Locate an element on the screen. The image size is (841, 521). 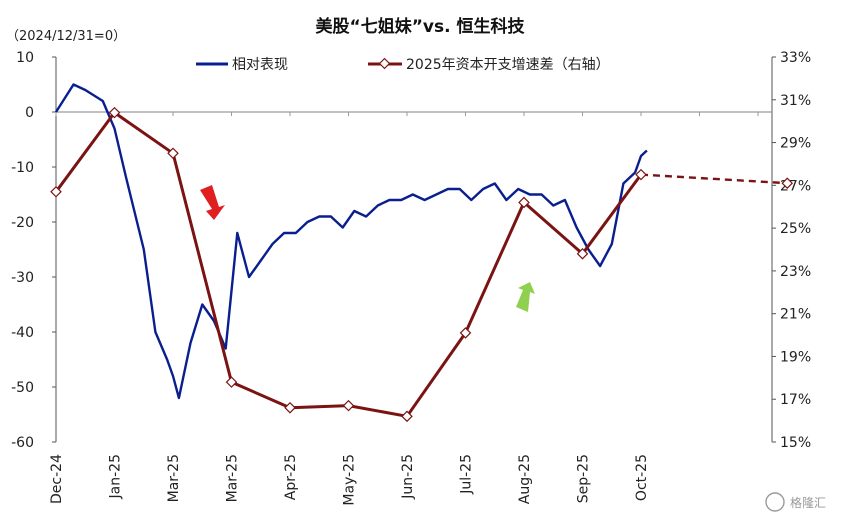
x-tick-label: Jul-25 is located at coordinates (467, 474).